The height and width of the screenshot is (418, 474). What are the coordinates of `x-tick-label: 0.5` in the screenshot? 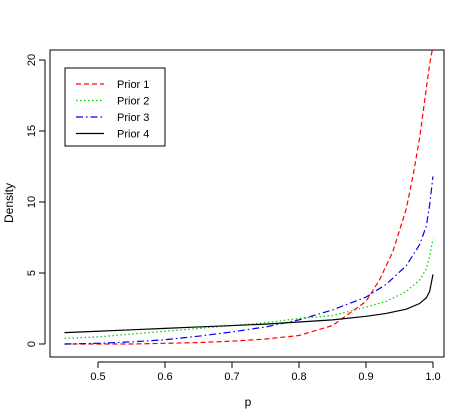 It's located at (97, 377).